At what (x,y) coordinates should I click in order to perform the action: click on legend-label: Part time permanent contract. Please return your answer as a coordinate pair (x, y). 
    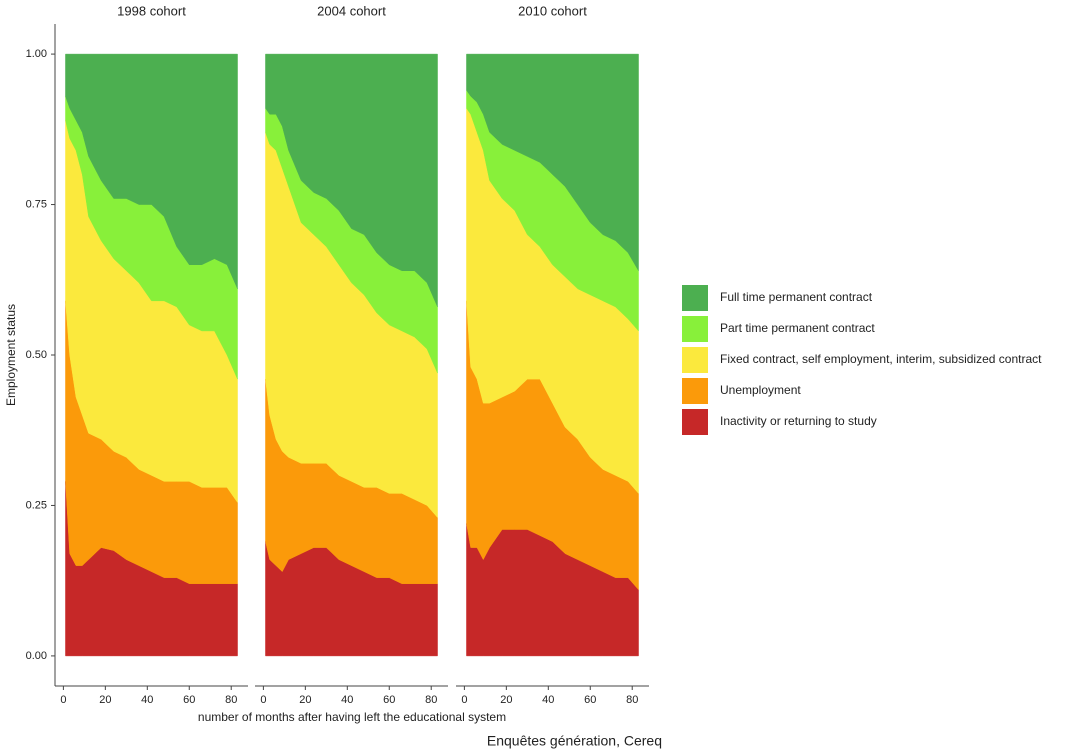
    Looking at the image, I should click on (797, 328).